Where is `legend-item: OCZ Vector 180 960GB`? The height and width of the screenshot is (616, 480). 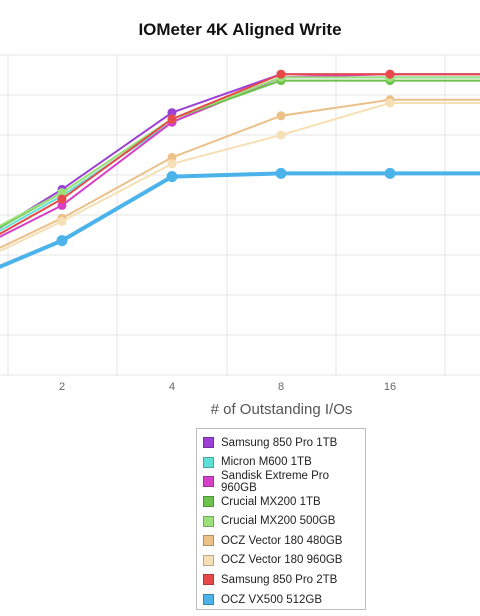 legend-item: OCZ Vector 180 960GB is located at coordinates (281, 561).